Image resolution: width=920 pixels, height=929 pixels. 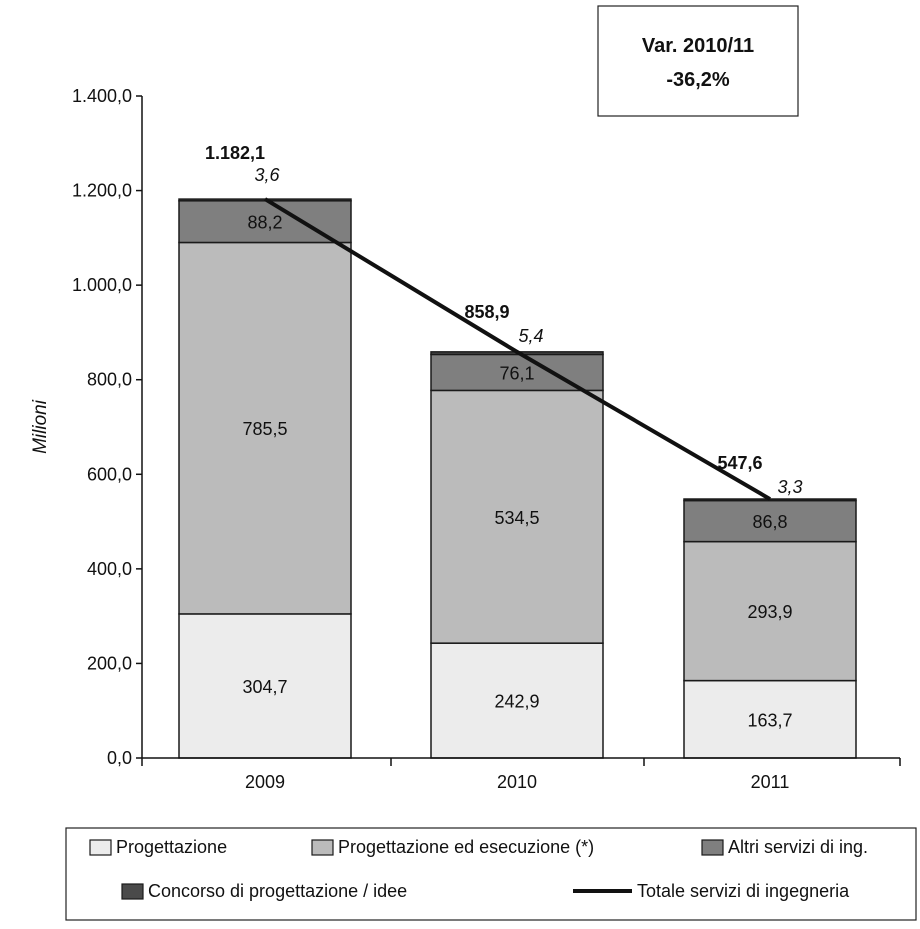 What do you see at coordinates (102, 96) in the screenshot?
I see `y-tick-label: 1.400,0` at bounding box center [102, 96].